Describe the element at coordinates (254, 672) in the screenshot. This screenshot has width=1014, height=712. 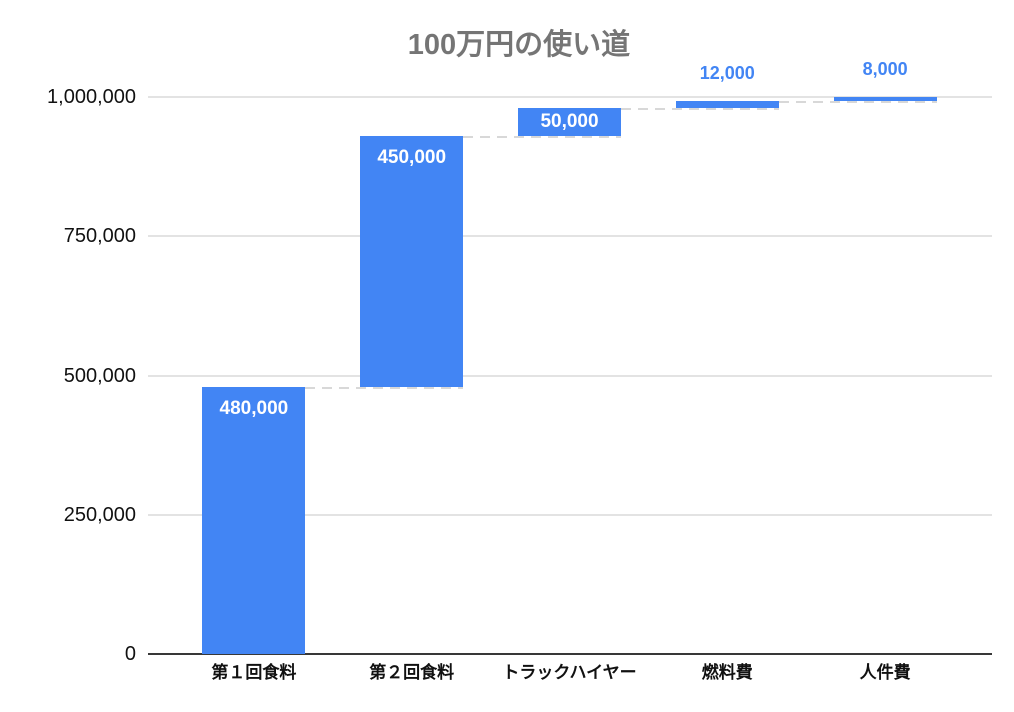
I see `x-axis-label: 第１回食料` at that location.